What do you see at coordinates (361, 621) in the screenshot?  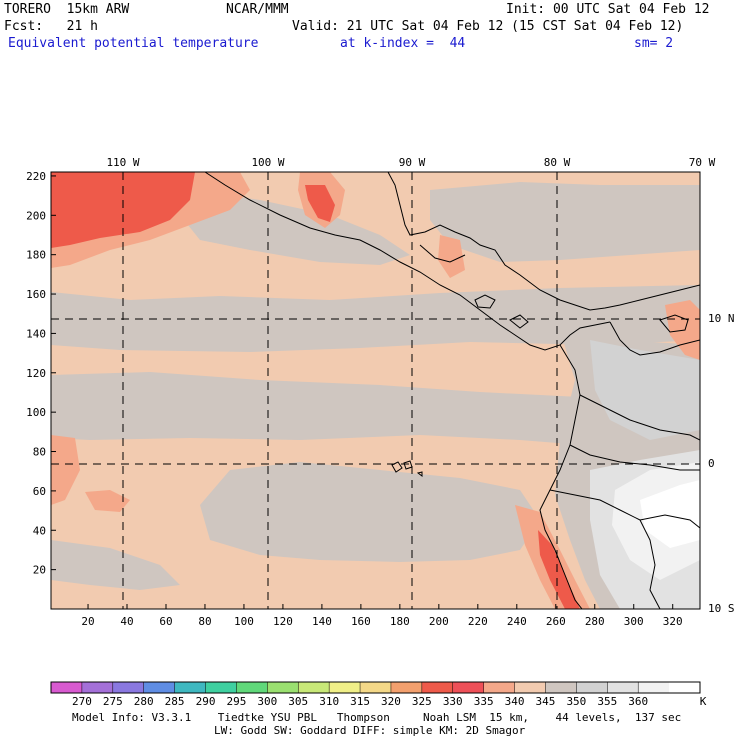 I see `bottom-tick-label: 160` at bounding box center [361, 621].